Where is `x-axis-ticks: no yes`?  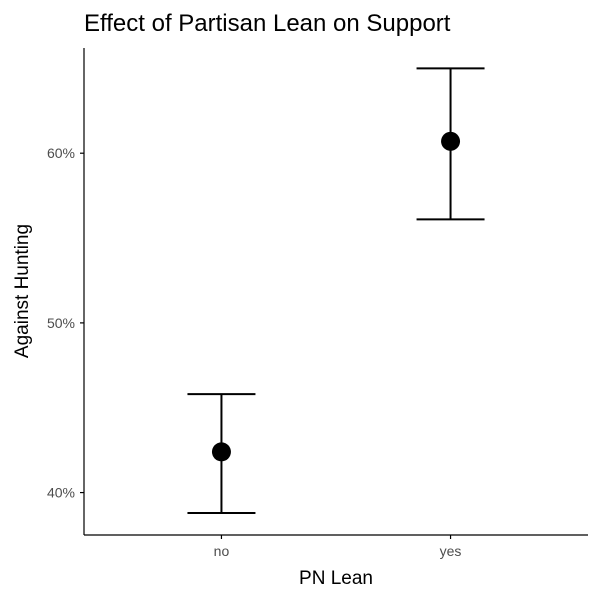 x-axis-ticks: no yes is located at coordinates (338, 547).